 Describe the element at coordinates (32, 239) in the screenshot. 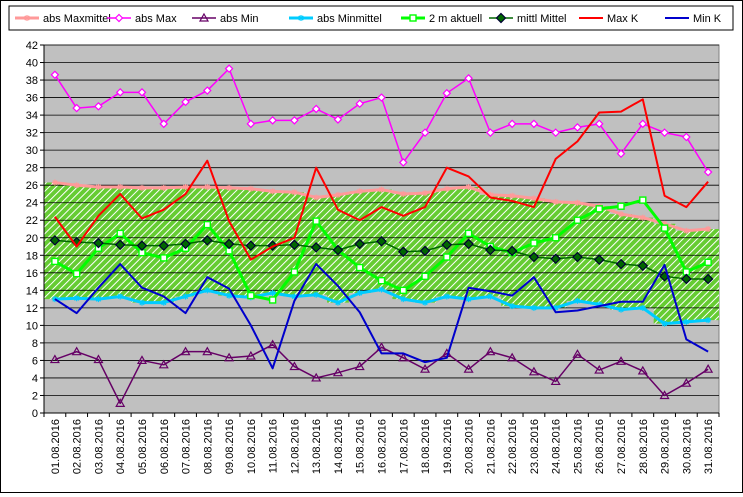

I see `y-tick-label: 20` at that location.